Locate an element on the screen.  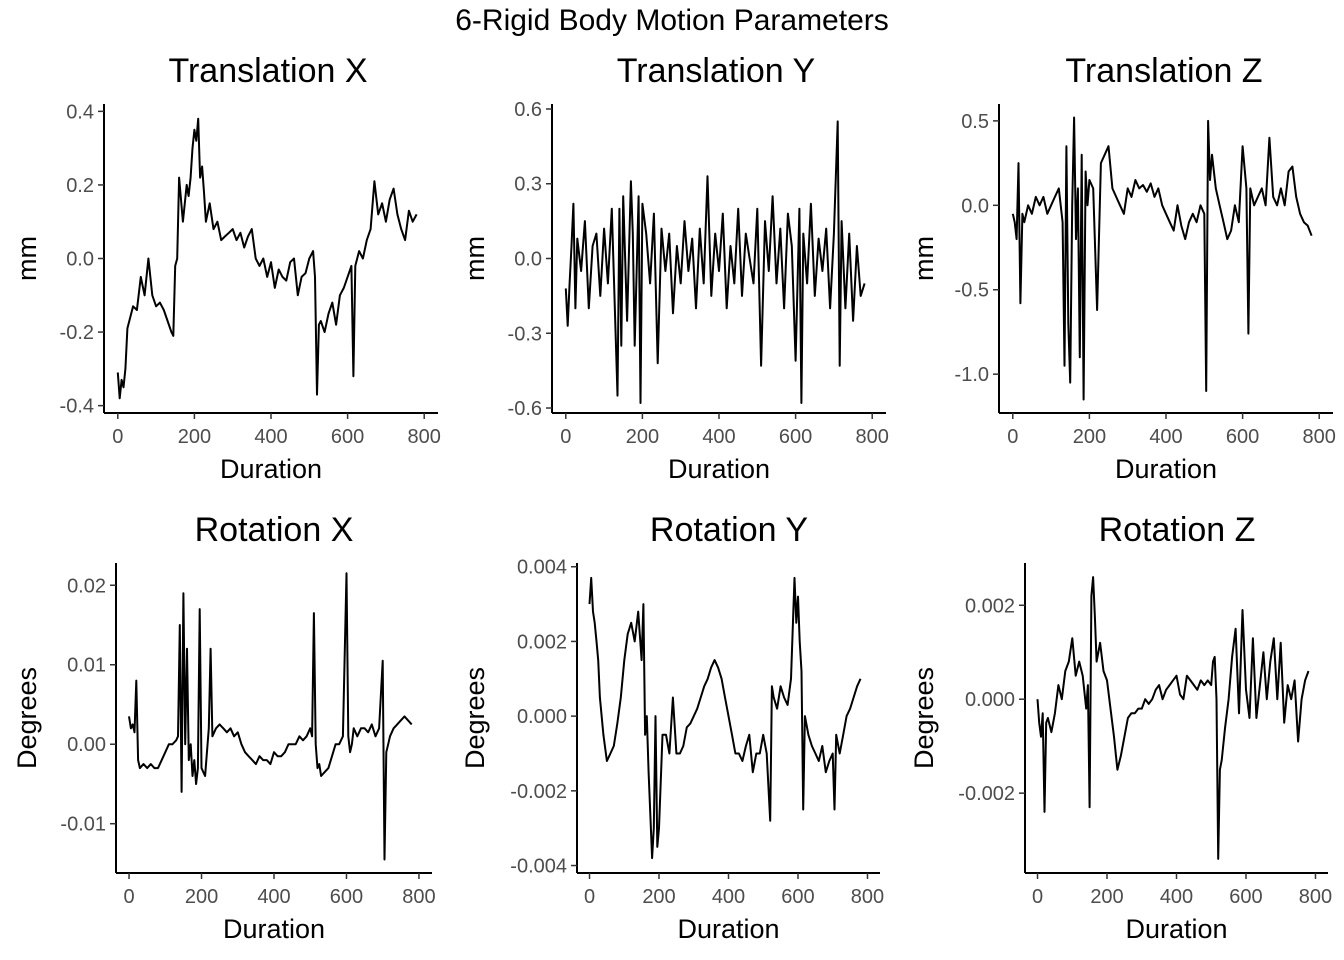
y-tick-label: -0.01 is located at coordinates (83, 825).